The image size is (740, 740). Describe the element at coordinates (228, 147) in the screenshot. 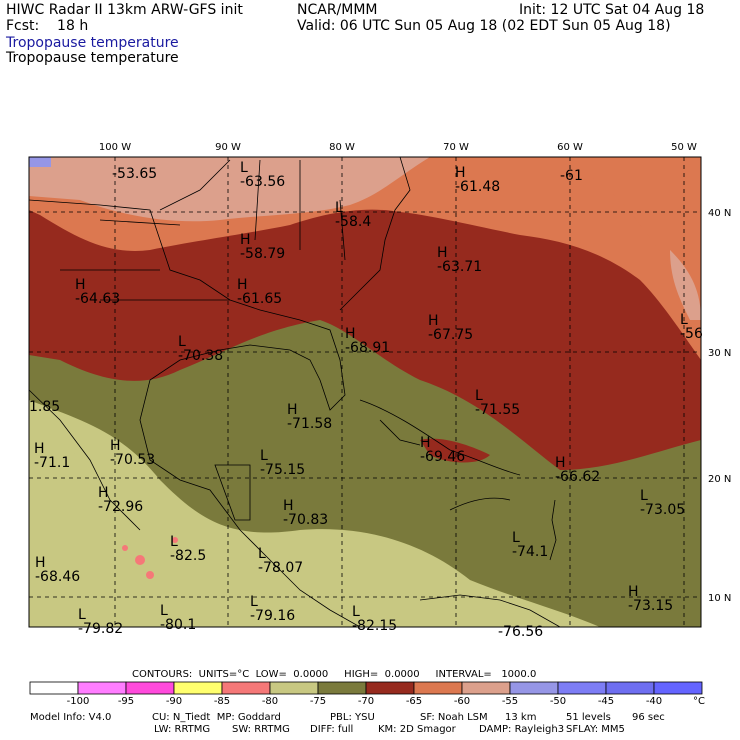

I see `lon-tick-label: 90 W` at that location.